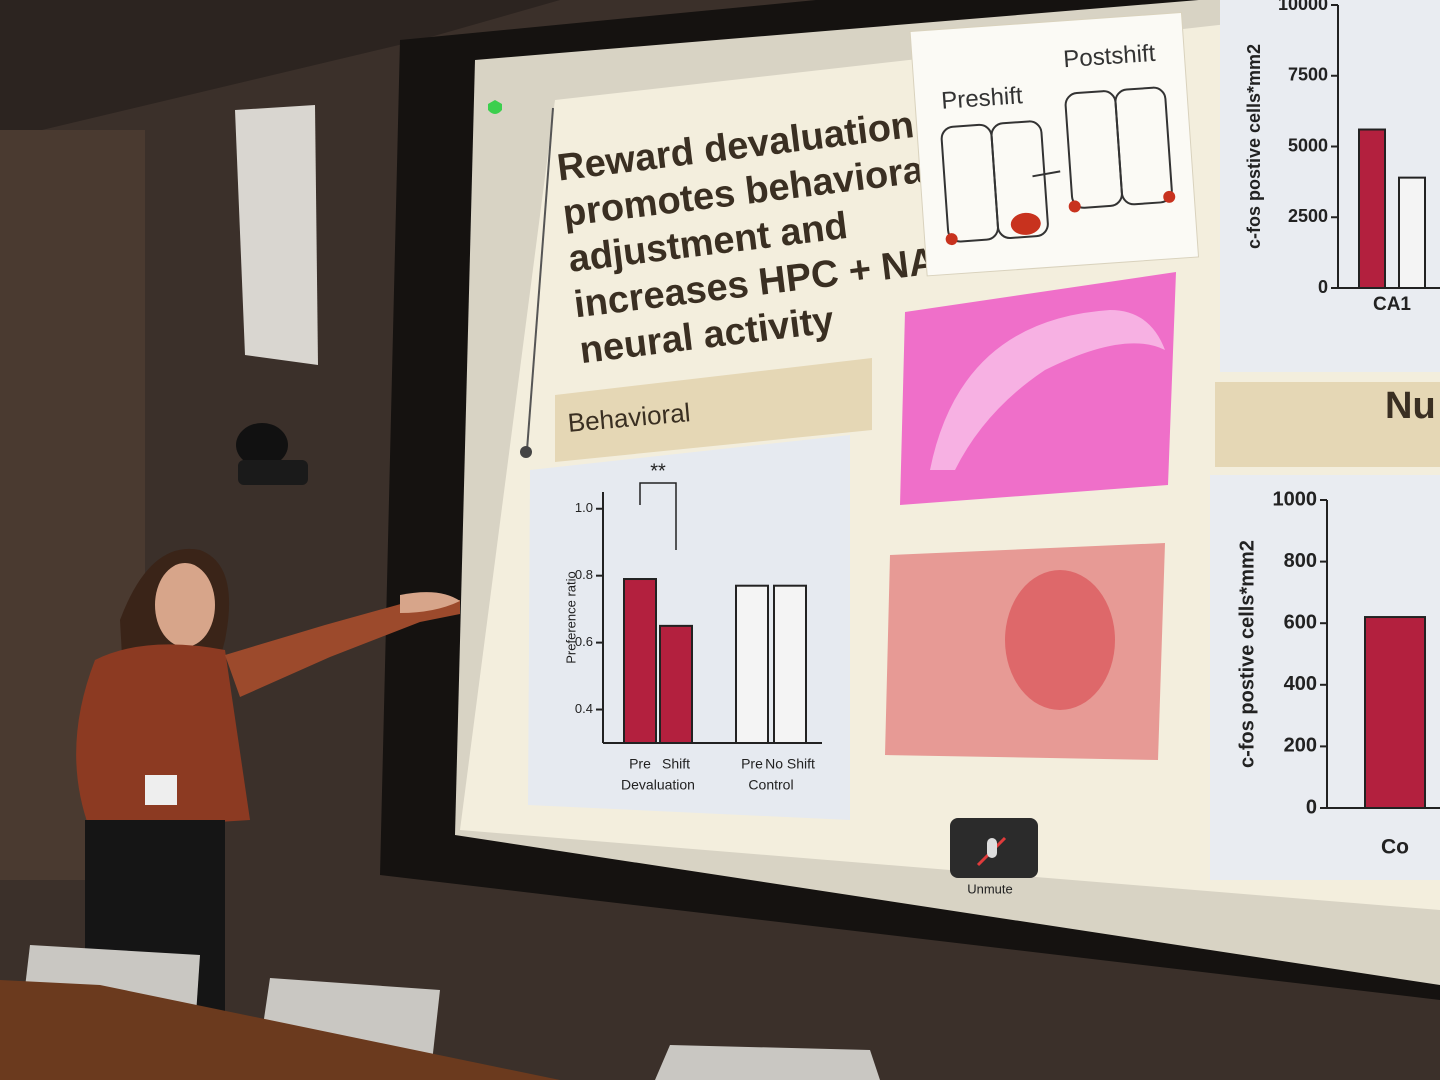 This screenshot has width=1440, height=1080. Describe the element at coordinates (1308, 75) in the screenshot. I see `y-tick-label: 7500` at that location.